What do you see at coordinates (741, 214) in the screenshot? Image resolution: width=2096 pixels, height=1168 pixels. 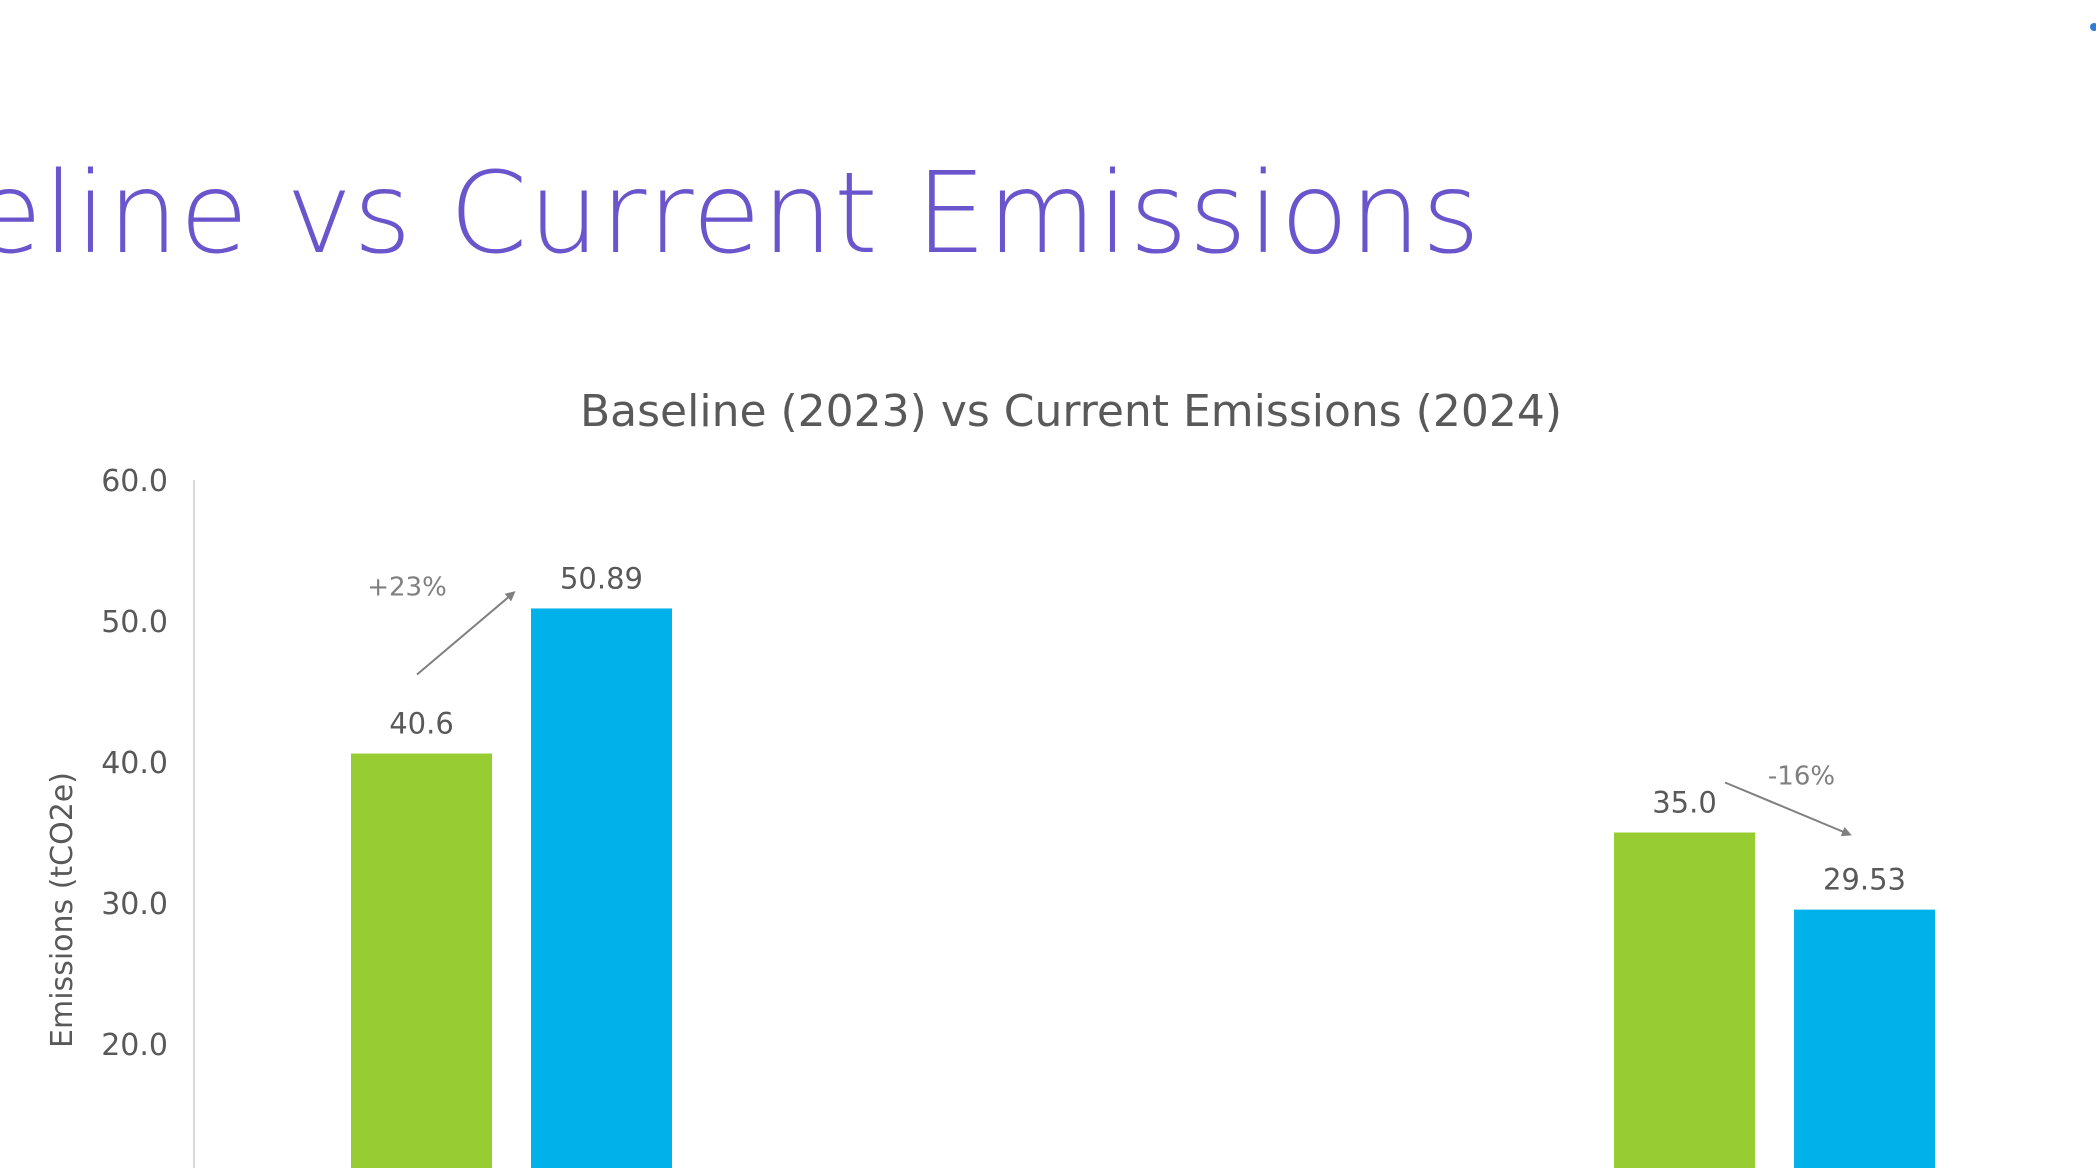 I see `slide-title: seline vs Current Emissions` at bounding box center [741, 214].